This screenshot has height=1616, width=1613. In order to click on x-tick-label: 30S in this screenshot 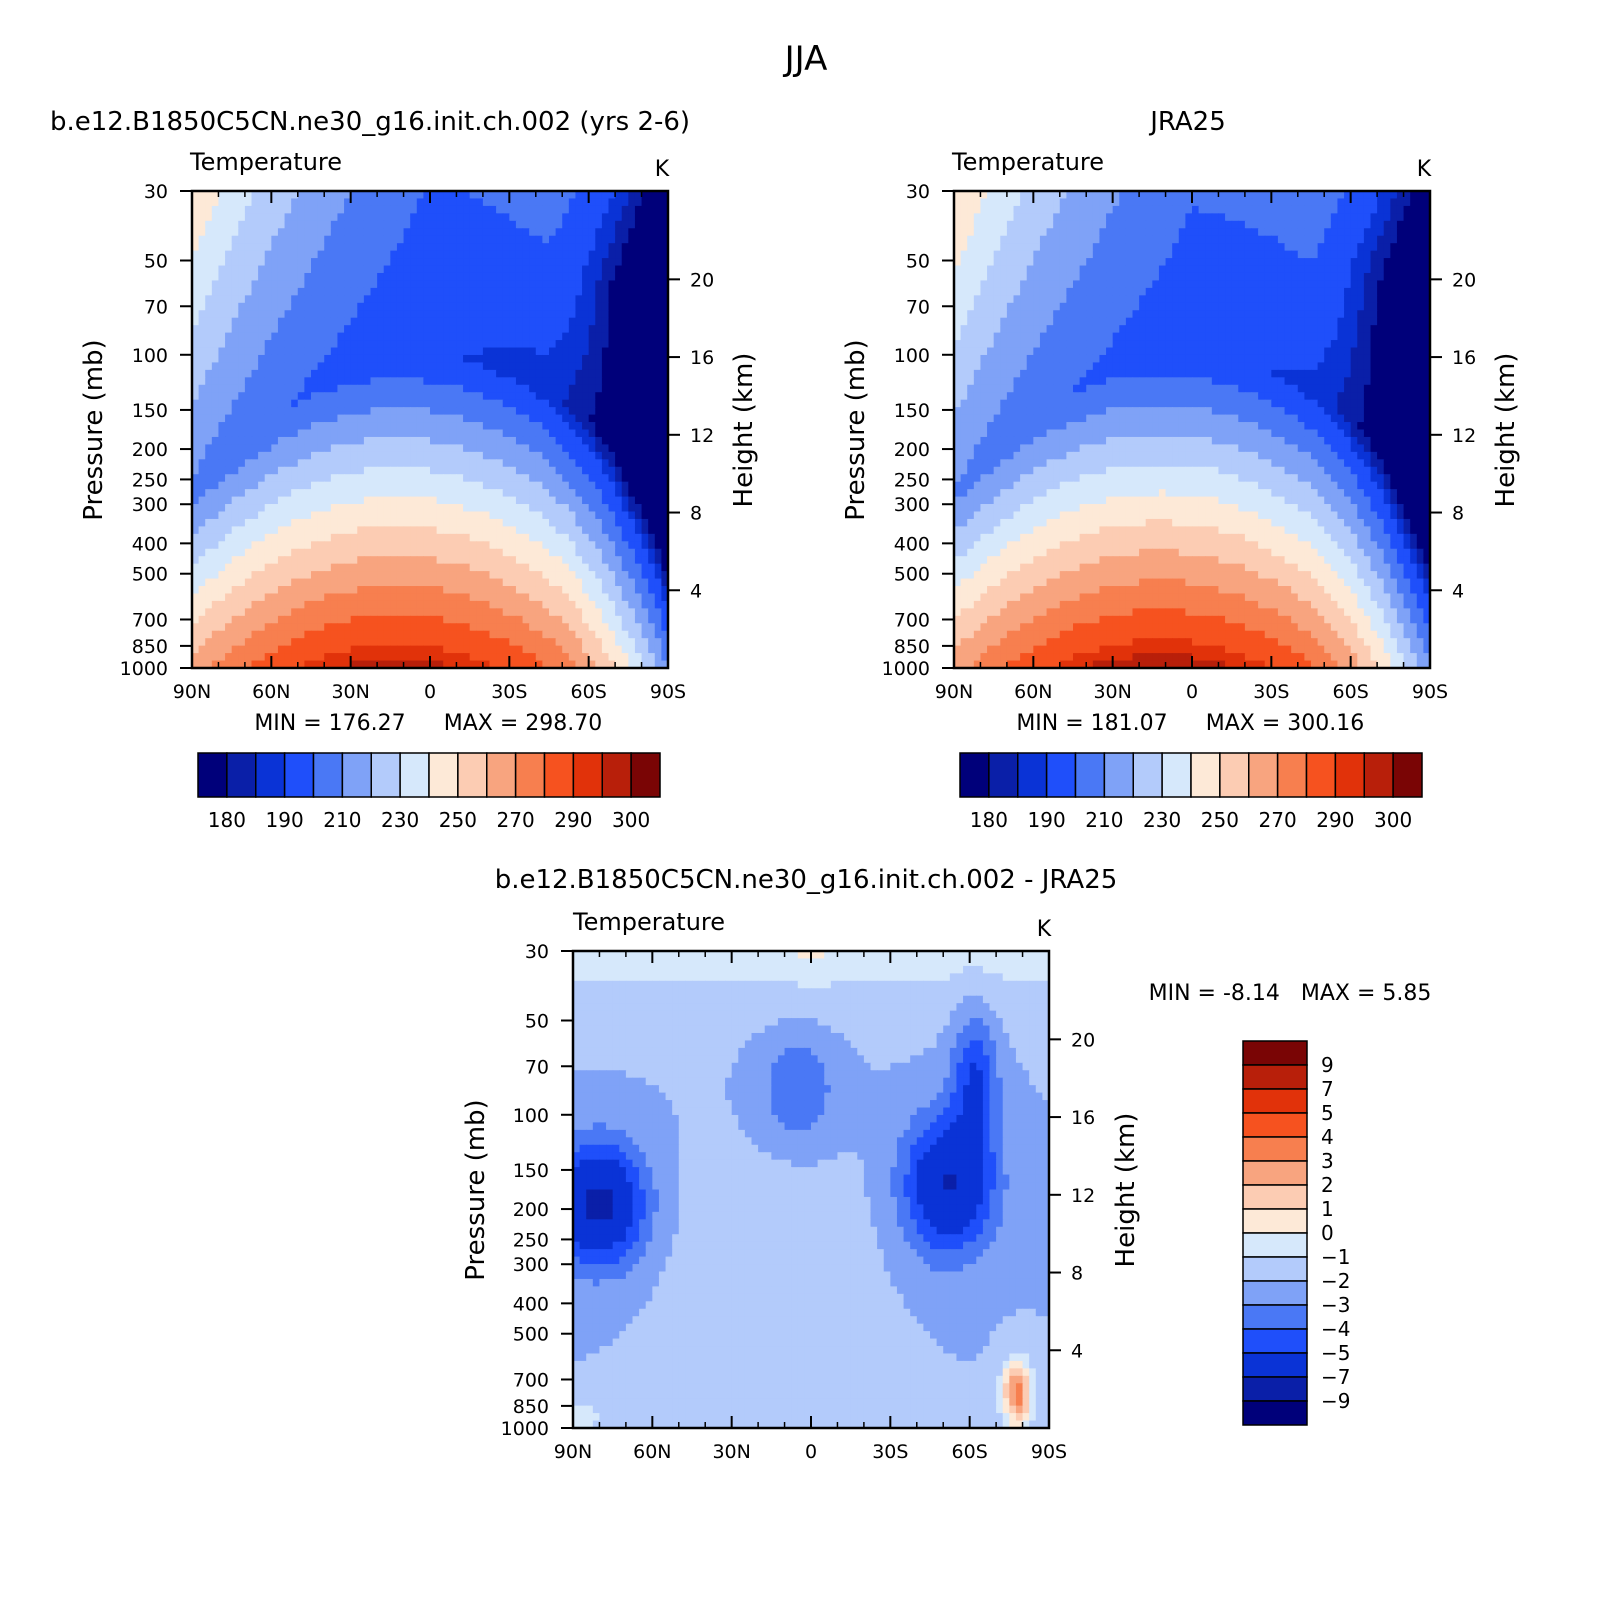, I will do `click(509, 692)`.